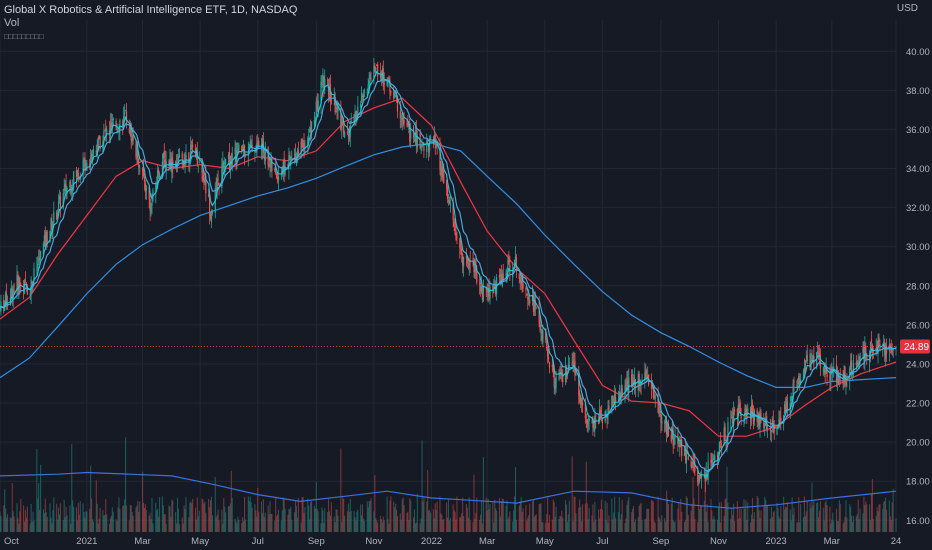 The height and width of the screenshot is (550, 932). What do you see at coordinates (918, 364) in the screenshot?
I see `price-tick-label: 24.00` at bounding box center [918, 364].